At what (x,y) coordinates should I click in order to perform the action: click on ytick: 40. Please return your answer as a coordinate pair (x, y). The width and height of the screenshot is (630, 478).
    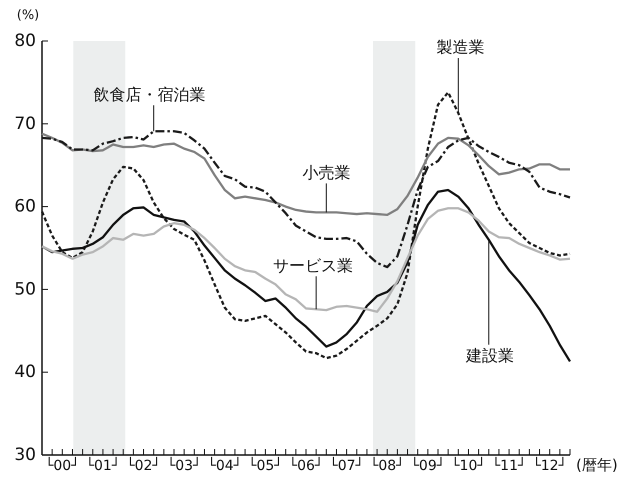
    Looking at the image, I should click on (25, 372).